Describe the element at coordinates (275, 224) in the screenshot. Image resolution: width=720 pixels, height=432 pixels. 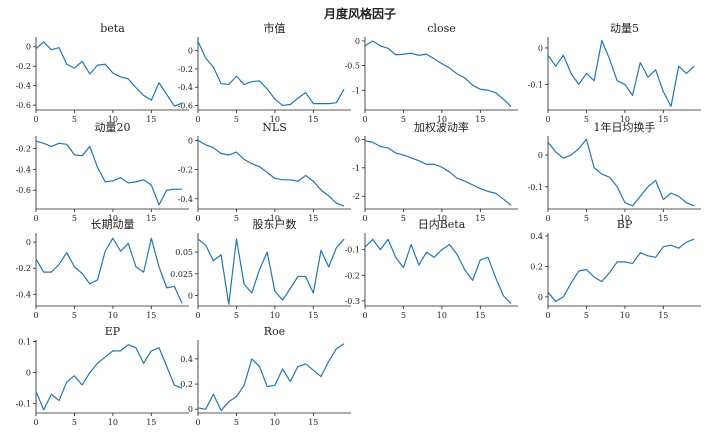
I see `subplot-title: 股东户数` at that location.